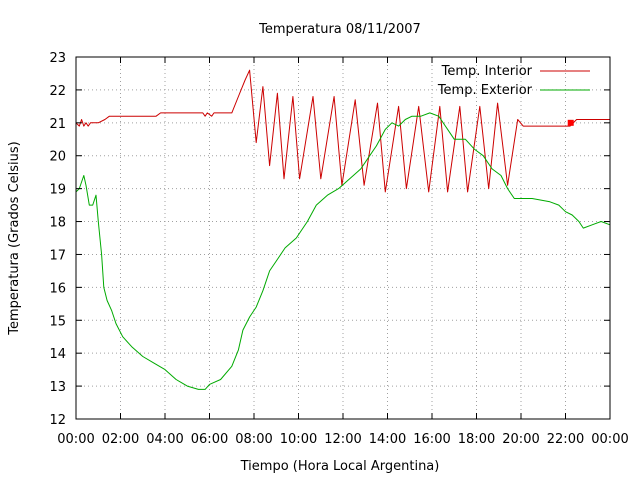 The width and height of the screenshot is (640, 480). I want to click on chart-title: Temperatura 08/11/2007, so click(339, 29).